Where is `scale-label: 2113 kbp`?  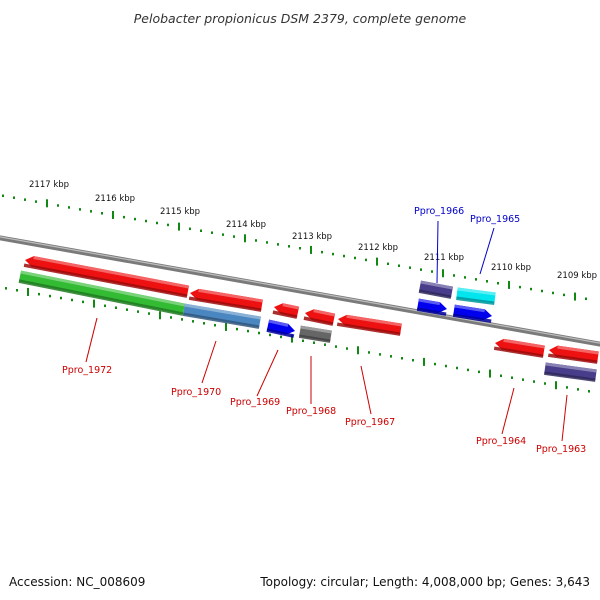
scale-label: 2113 kbp is located at coordinates (312, 237).